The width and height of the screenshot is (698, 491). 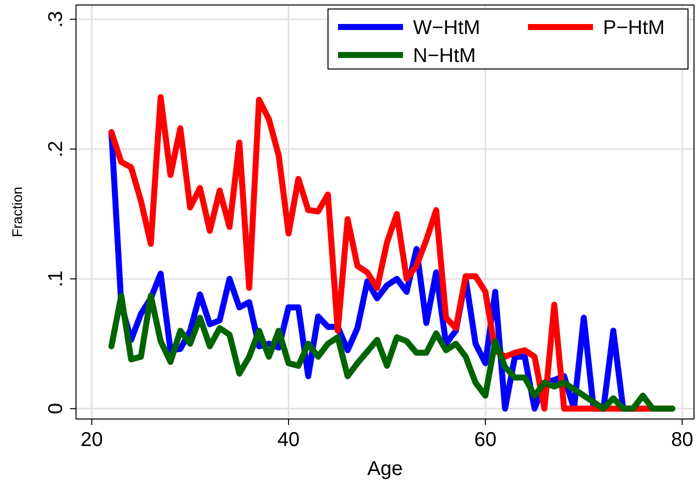 I want to click on y-tick-label: .2, so click(x=56, y=149).